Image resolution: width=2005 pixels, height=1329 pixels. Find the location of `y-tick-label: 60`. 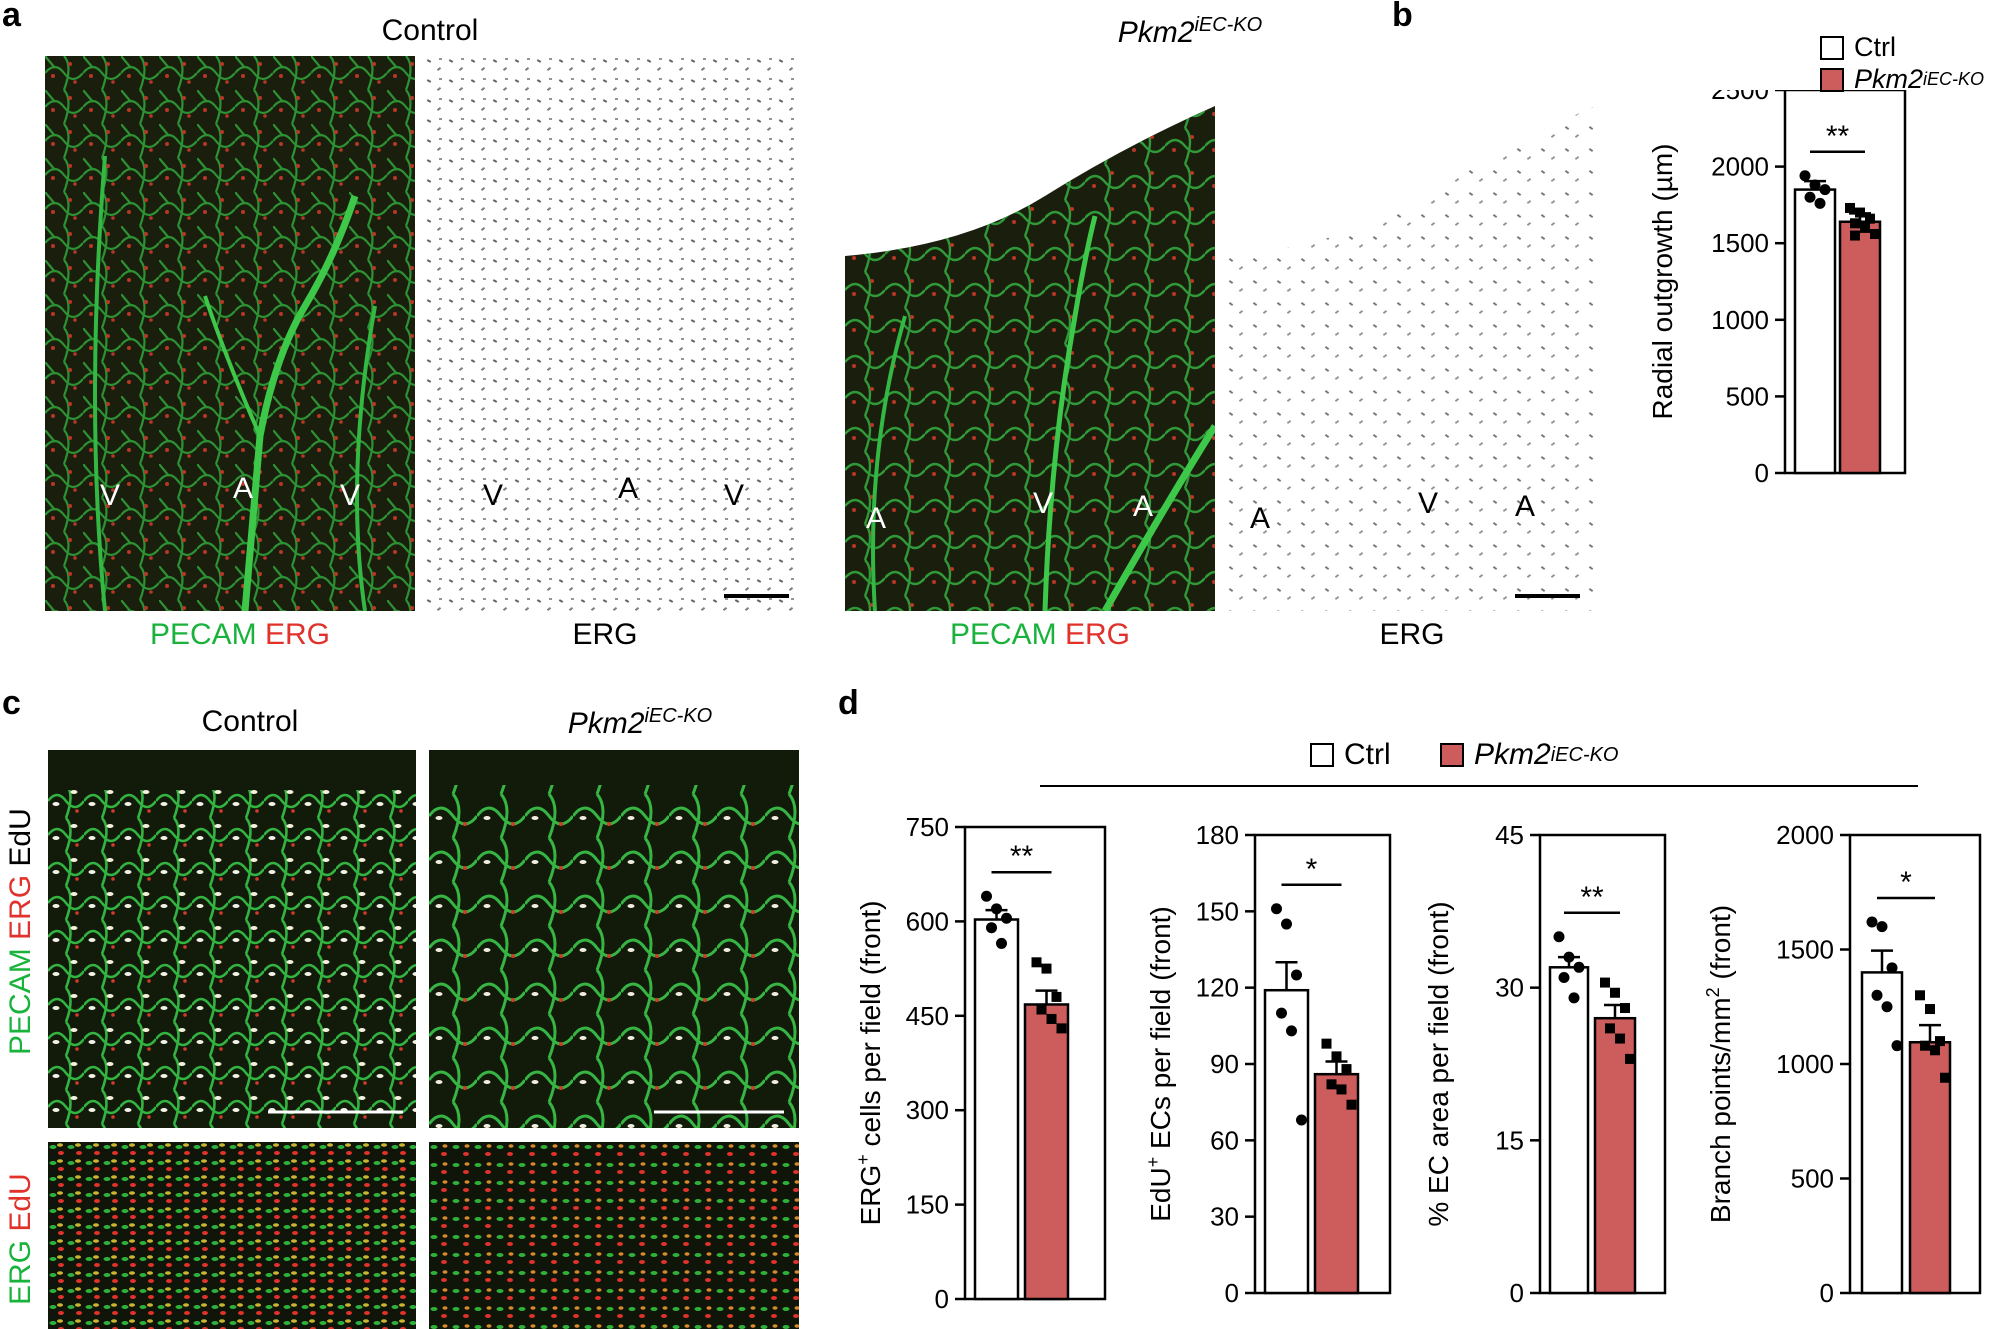

y-tick-label: 60 is located at coordinates (1224, 1140).